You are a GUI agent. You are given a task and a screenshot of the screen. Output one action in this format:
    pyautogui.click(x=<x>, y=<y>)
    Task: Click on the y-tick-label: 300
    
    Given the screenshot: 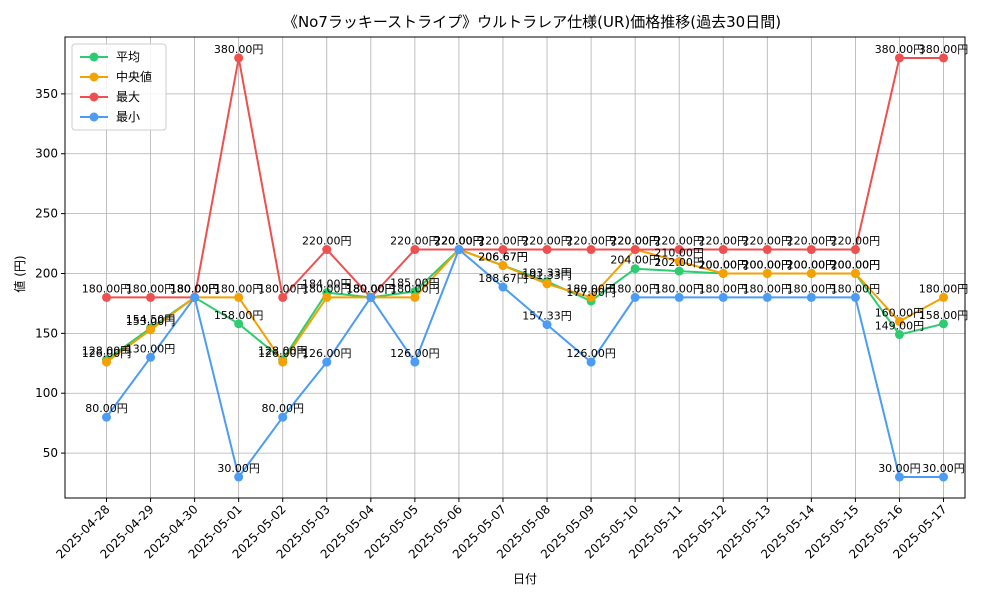 What is the action you would take?
    pyautogui.click(x=46, y=154)
    